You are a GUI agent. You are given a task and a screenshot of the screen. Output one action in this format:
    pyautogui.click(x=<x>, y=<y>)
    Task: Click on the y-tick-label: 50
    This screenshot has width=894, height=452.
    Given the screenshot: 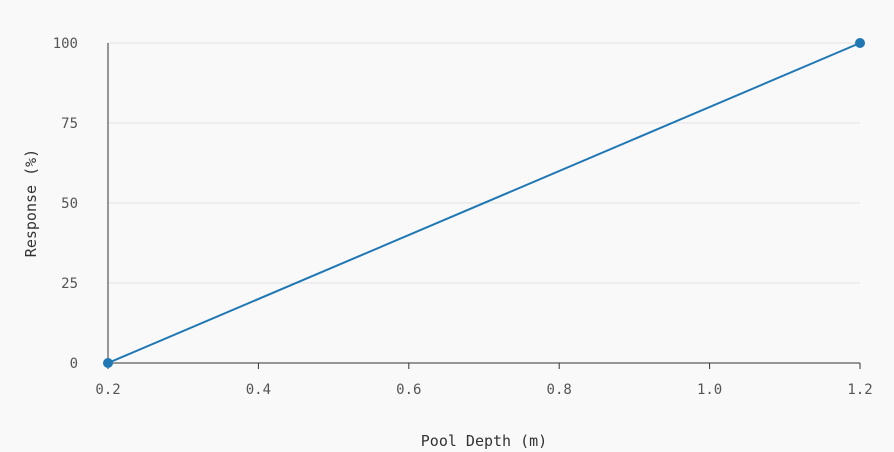 What is the action you would take?
    pyautogui.click(x=69, y=204)
    